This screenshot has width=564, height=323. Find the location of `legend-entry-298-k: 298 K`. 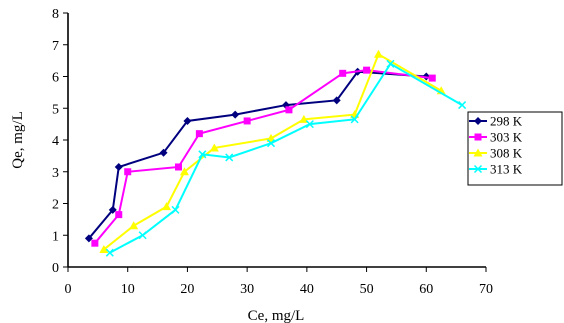

legend-entry-298-k: 298 K is located at coordinates (496, 121).